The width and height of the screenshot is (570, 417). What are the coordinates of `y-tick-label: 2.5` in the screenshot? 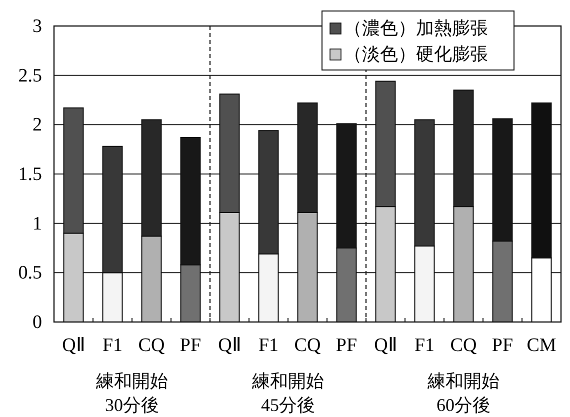 It's located at (30, 75).